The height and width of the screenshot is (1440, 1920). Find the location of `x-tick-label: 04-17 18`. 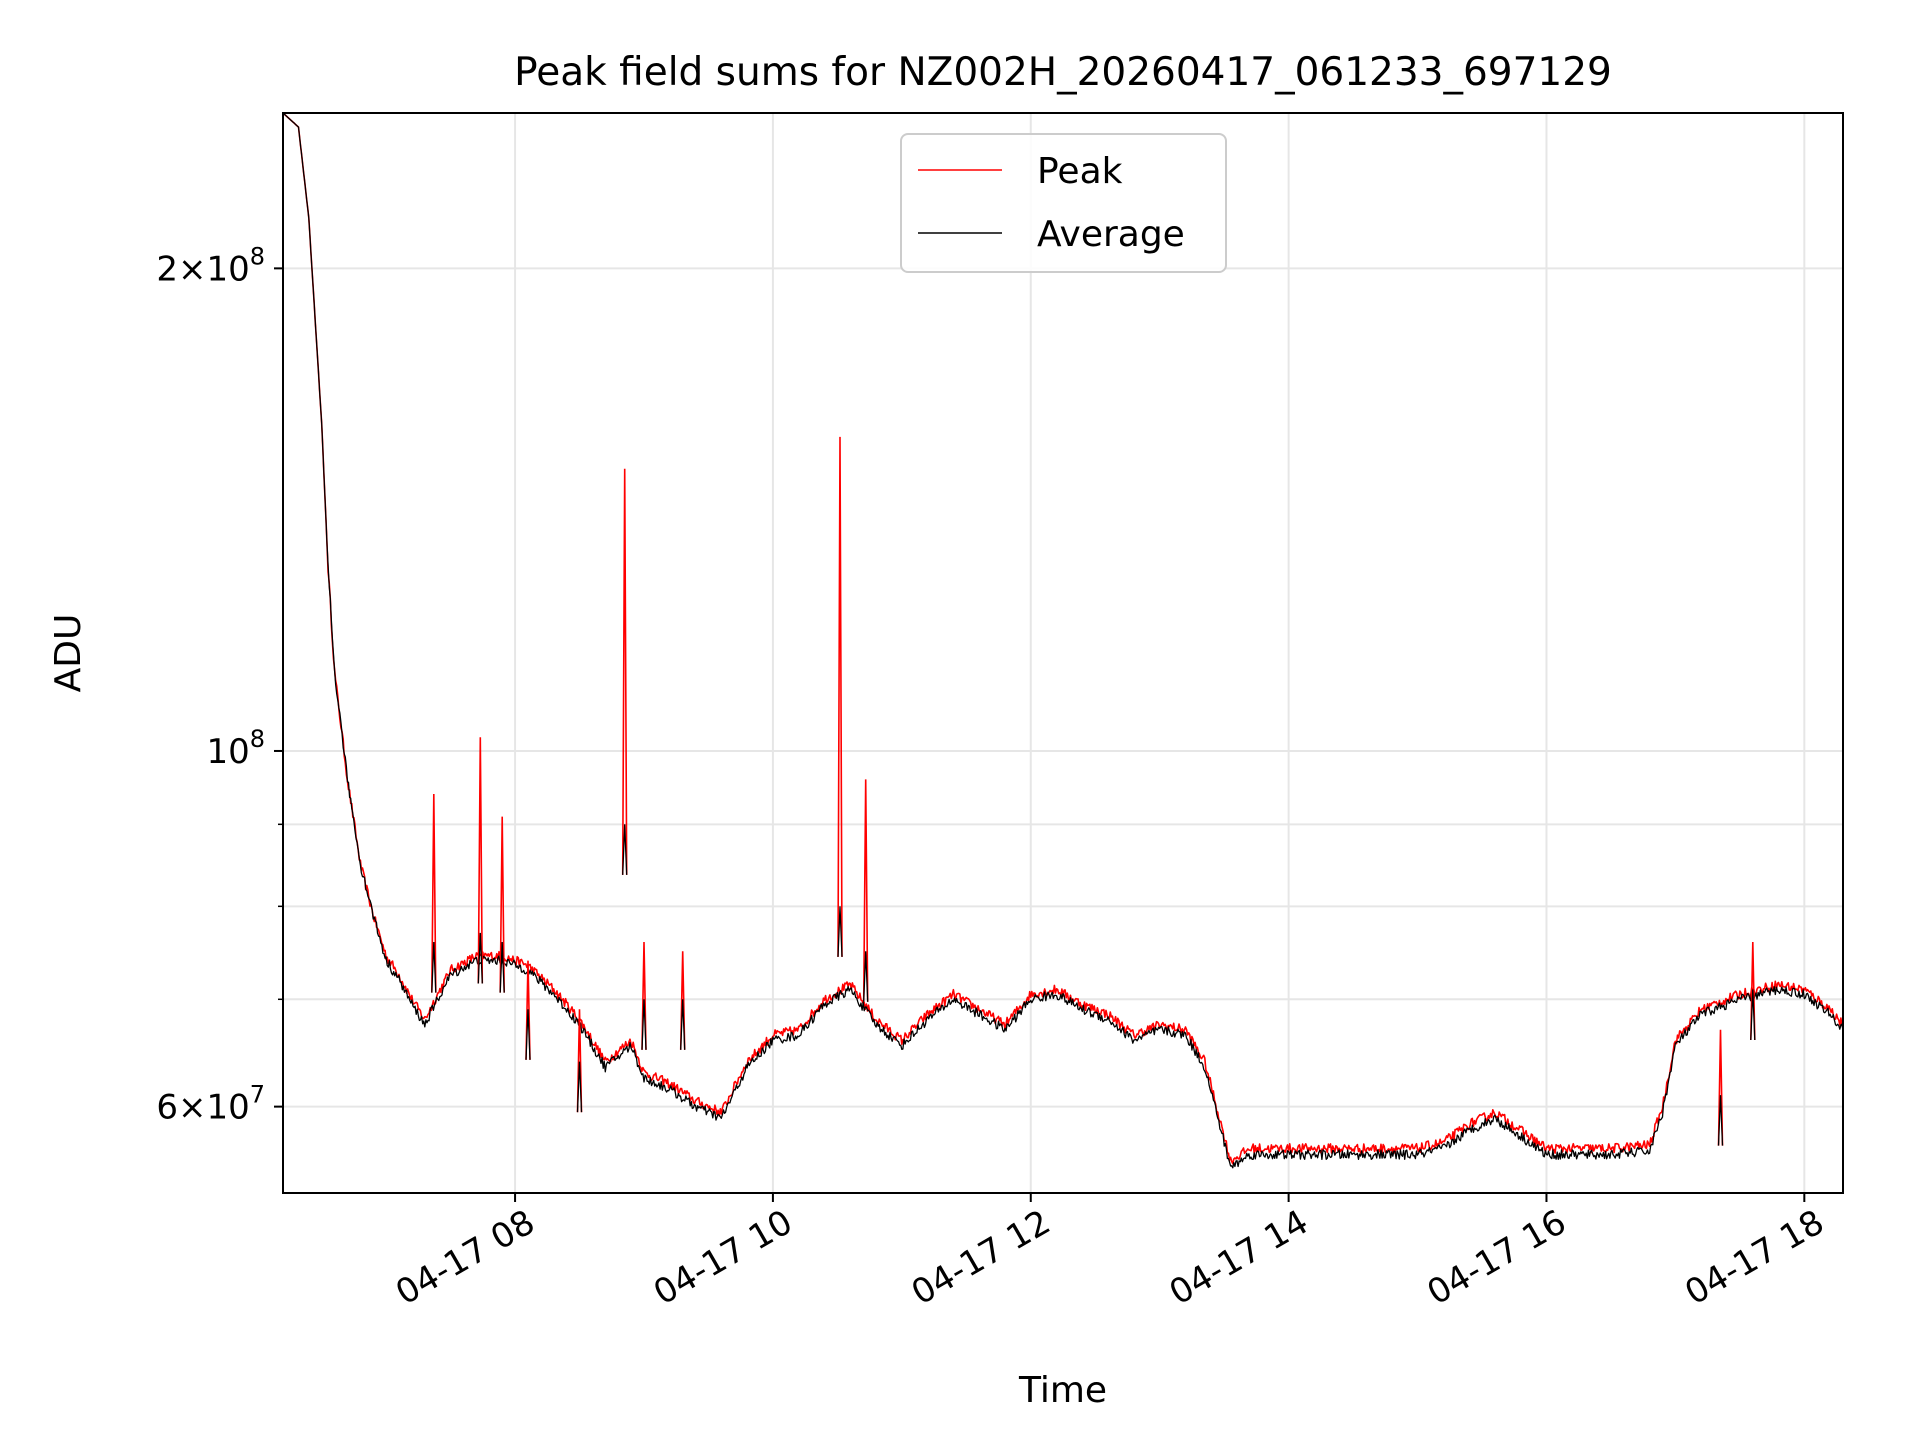

x-tick-label: 04-17 18 is located at coordinates (1754, 1257).